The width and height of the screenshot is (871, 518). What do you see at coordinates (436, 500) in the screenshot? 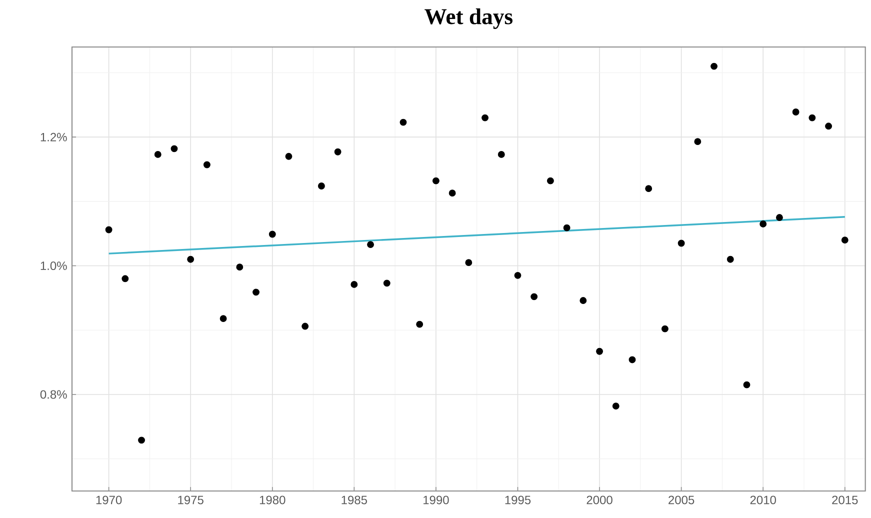
I see `x-tick-label: 1990` at bounding box center [436, 500].